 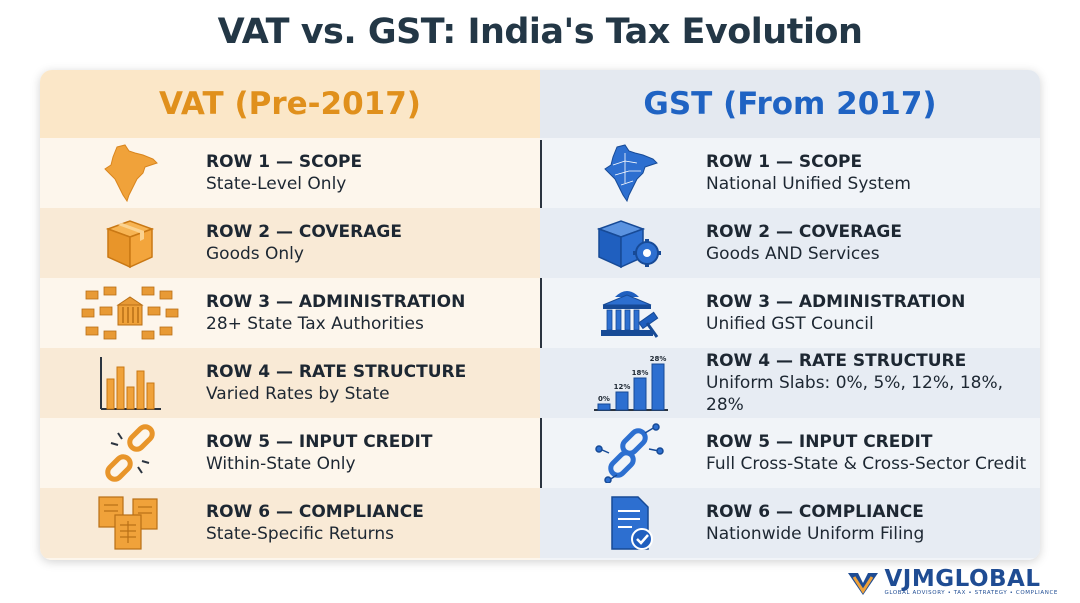 What do you see at coordinates (290, 104) in the screenshot?
I see `vat-heading: VAT (Pre-2017)` at bounding box center [290, 104].